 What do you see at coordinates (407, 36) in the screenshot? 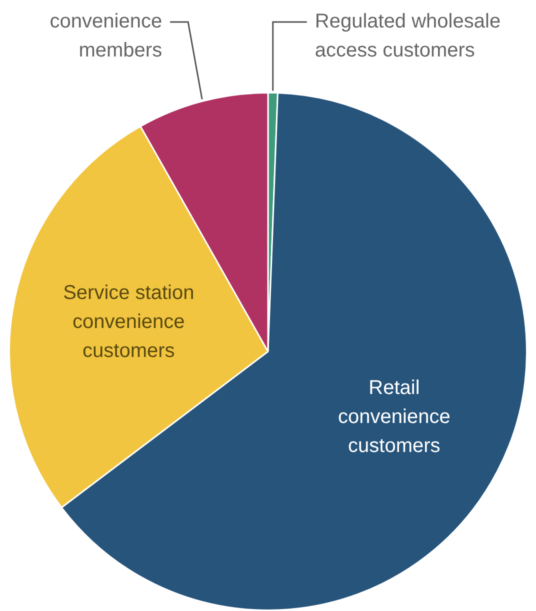
I see `slice-label: Regulated wholesale access customers` at bounding box center [407, 36].